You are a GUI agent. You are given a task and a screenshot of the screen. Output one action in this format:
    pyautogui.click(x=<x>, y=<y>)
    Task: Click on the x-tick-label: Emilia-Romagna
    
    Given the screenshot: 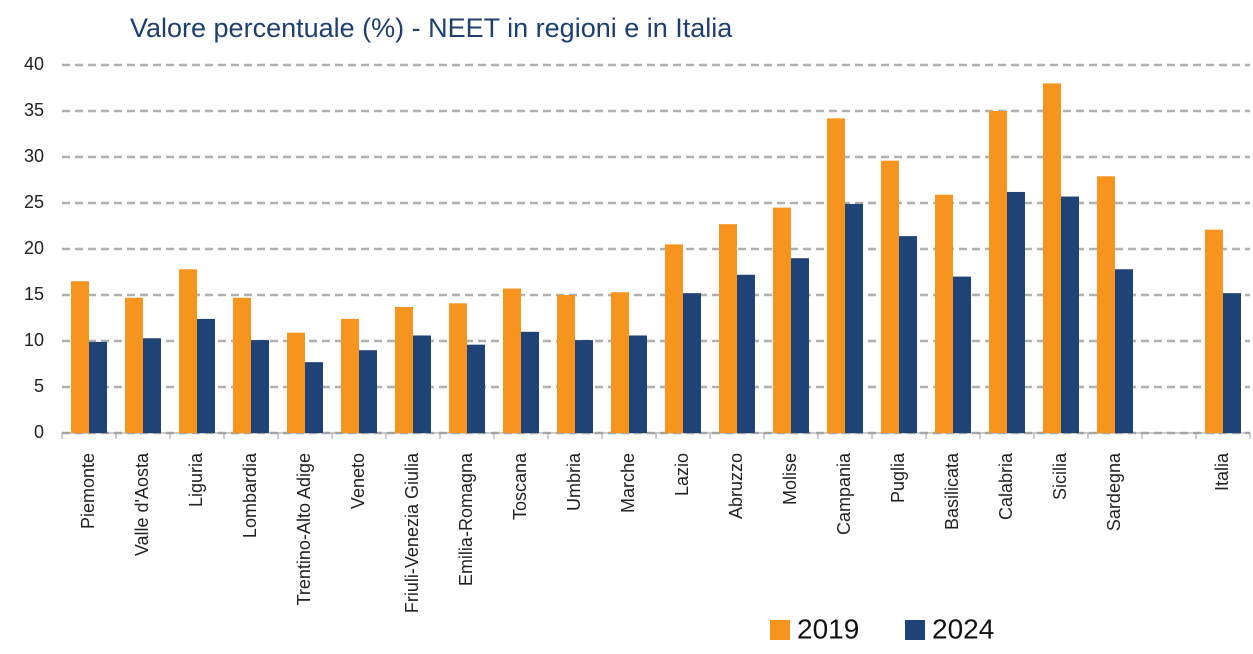 What is the action you would take?
    pyautogui.click(x=466, y=519)
    